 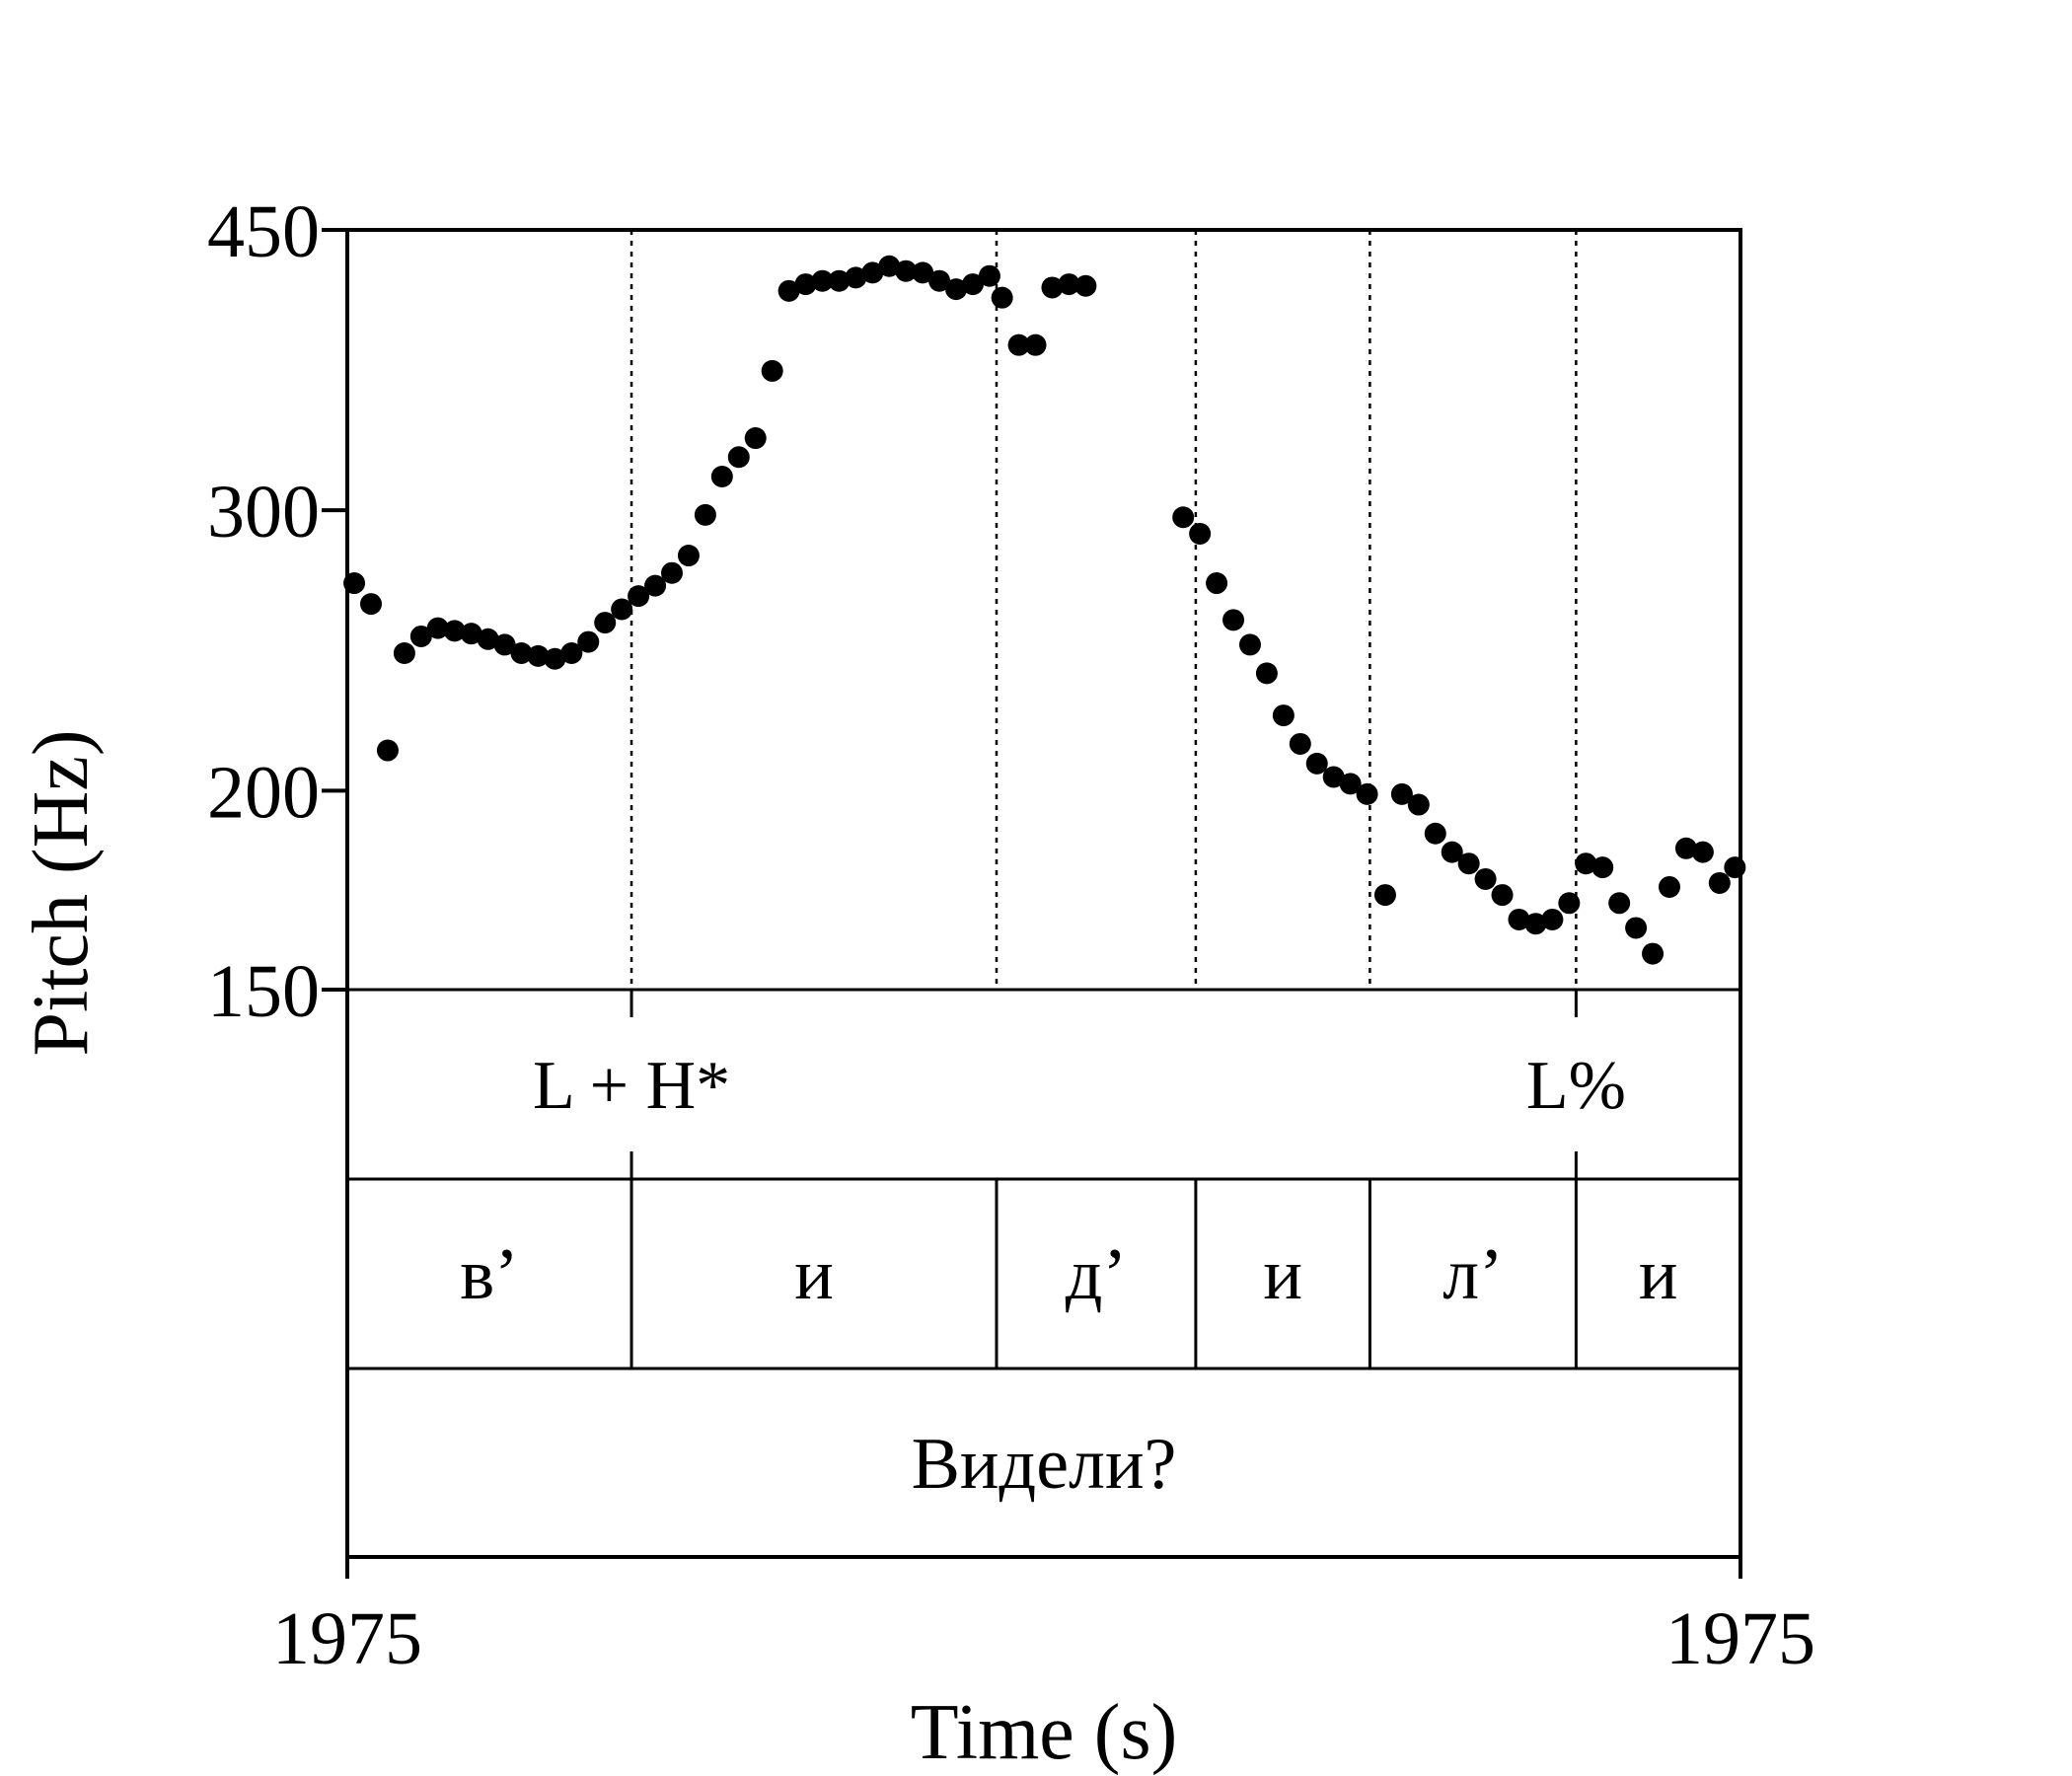 What do you see at coordinates (277, 611) in the screenshot?
I see `y-axis: 150 200 300 450` at bounding box center [277, 611].